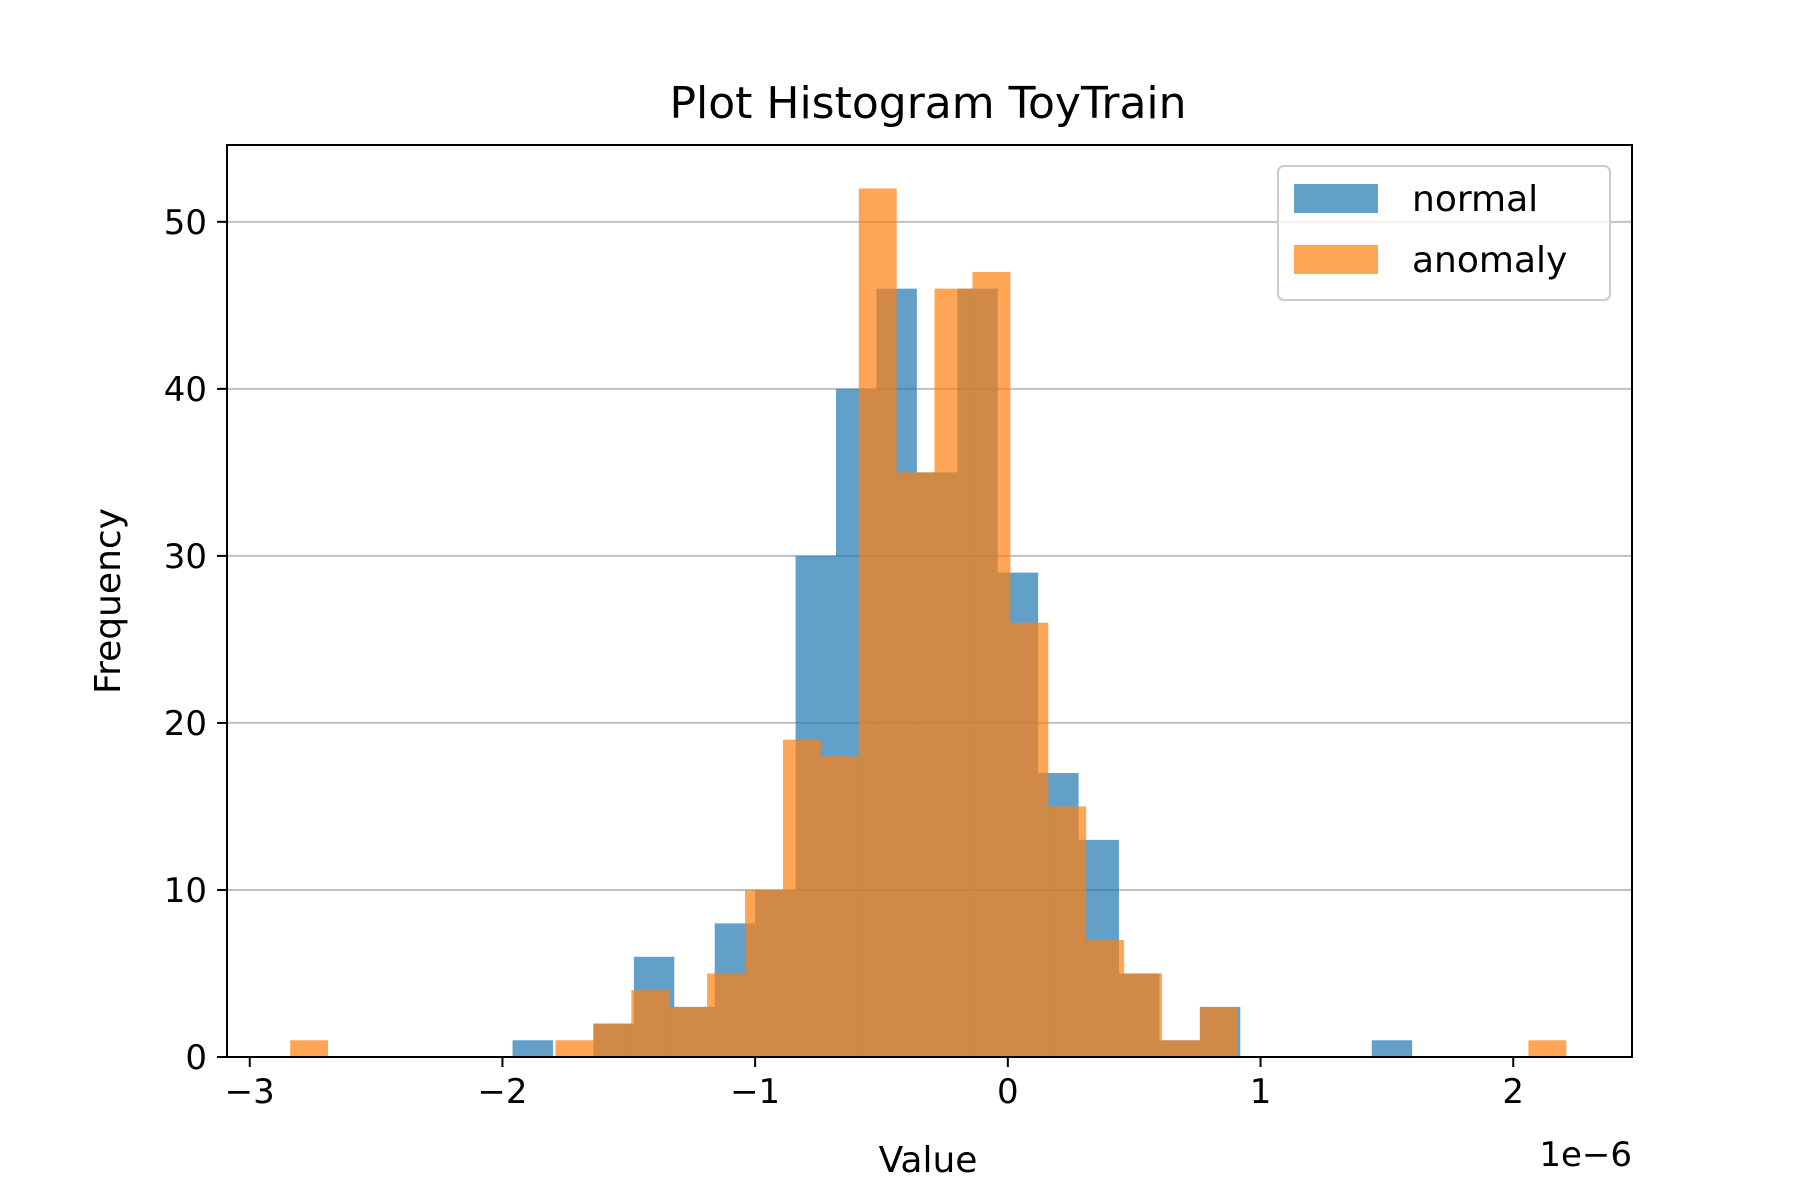 Image resolution: width=1800 pixels, height=1200 pixels. What do you see at coordinates (1261, 1092) in the screenshot?
I see `x-tick-label: 1` at bounding box center [1261, 1092].